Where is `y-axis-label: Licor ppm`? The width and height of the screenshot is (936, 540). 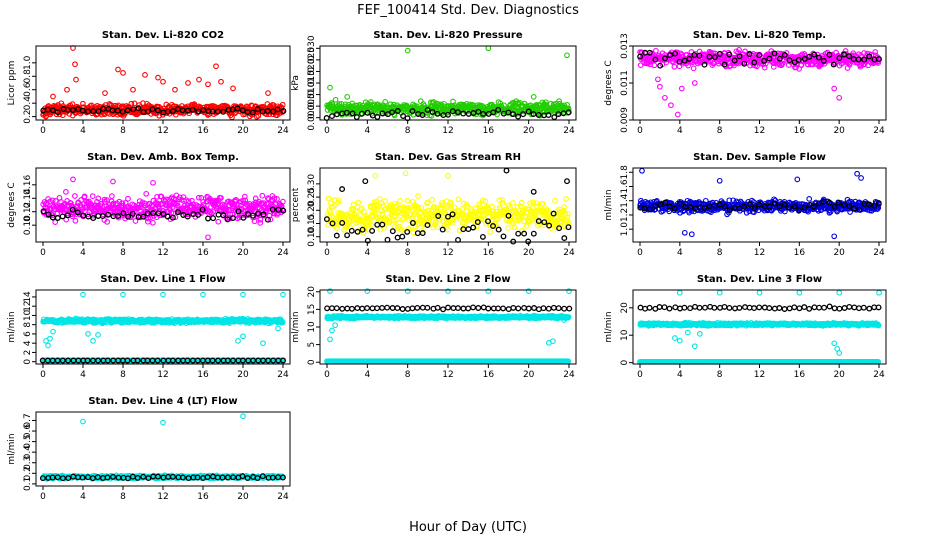
y-axis-label: Licor ppm is located at coordinates (12, 83).